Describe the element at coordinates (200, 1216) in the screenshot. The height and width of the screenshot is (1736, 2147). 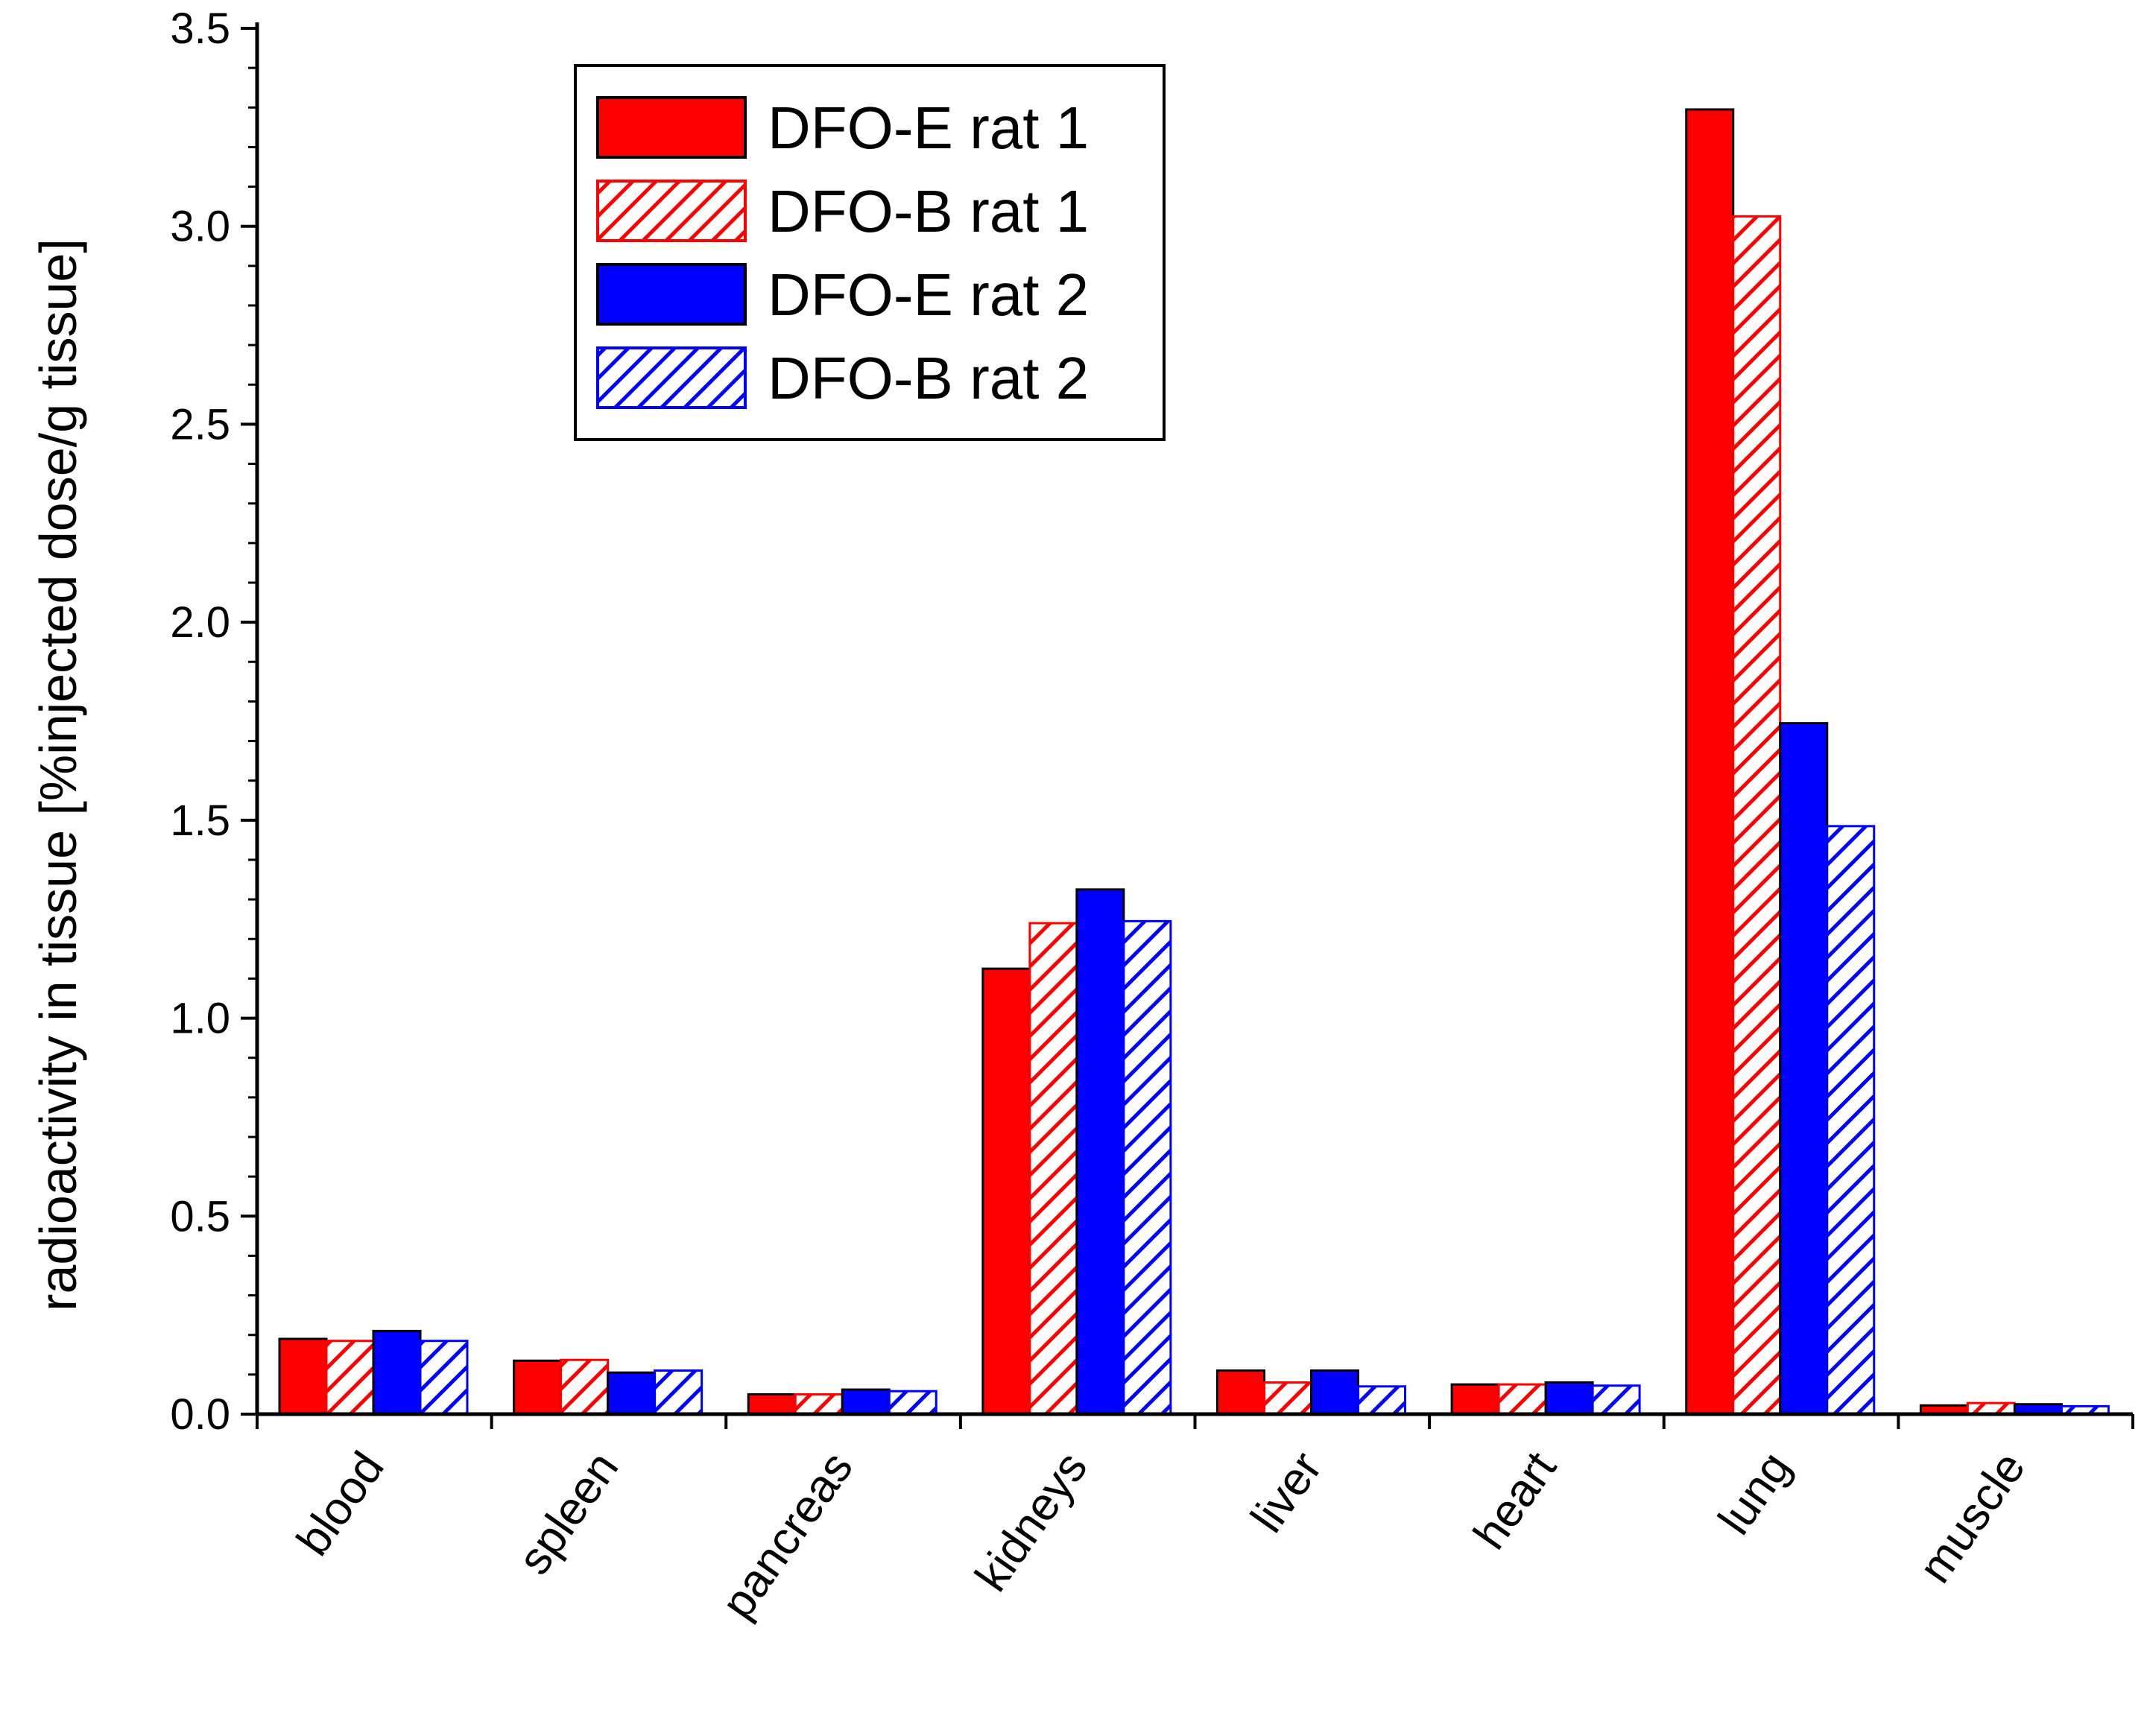
I see `y-tick-label: 0.5` at that location.